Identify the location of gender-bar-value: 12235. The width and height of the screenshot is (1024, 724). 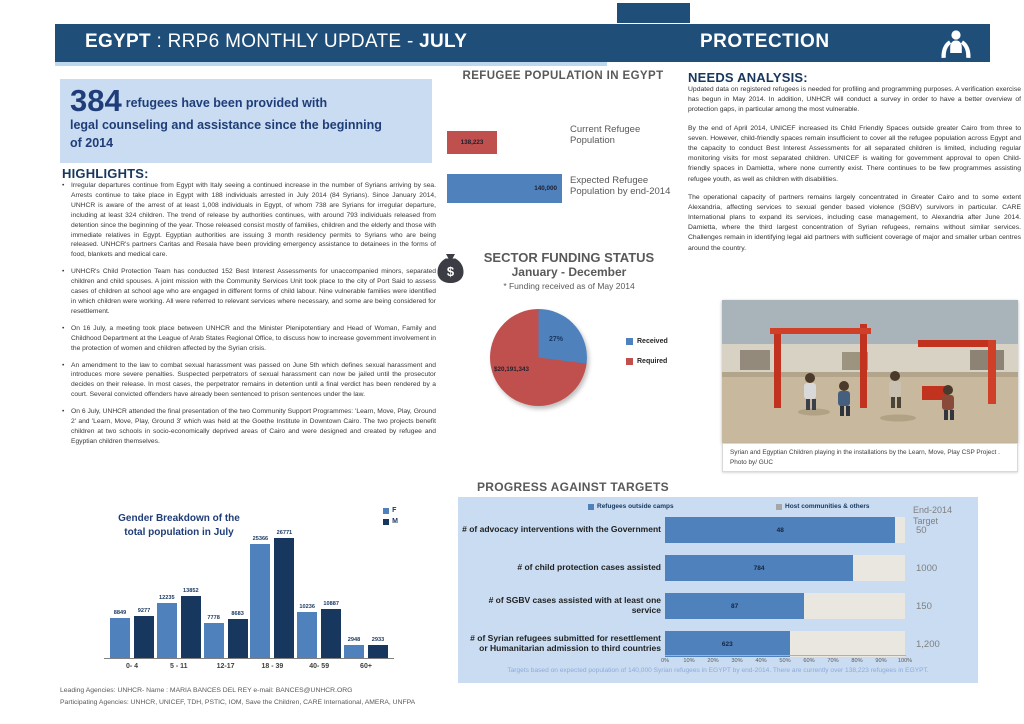
(167, 598).